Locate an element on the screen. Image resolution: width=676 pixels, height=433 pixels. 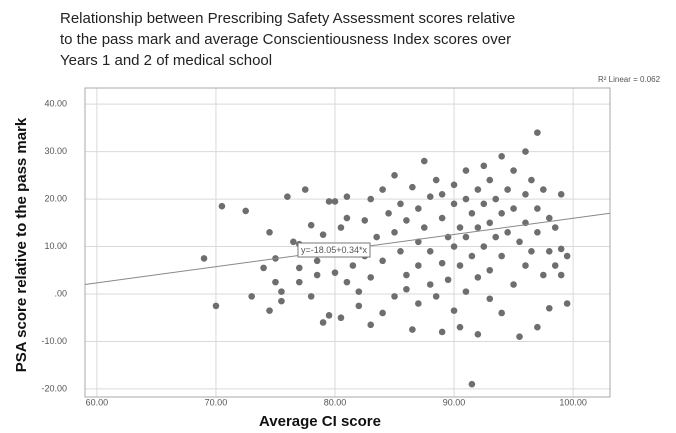
x-tick-label: 100.00 is located at coordinates (573, 402).